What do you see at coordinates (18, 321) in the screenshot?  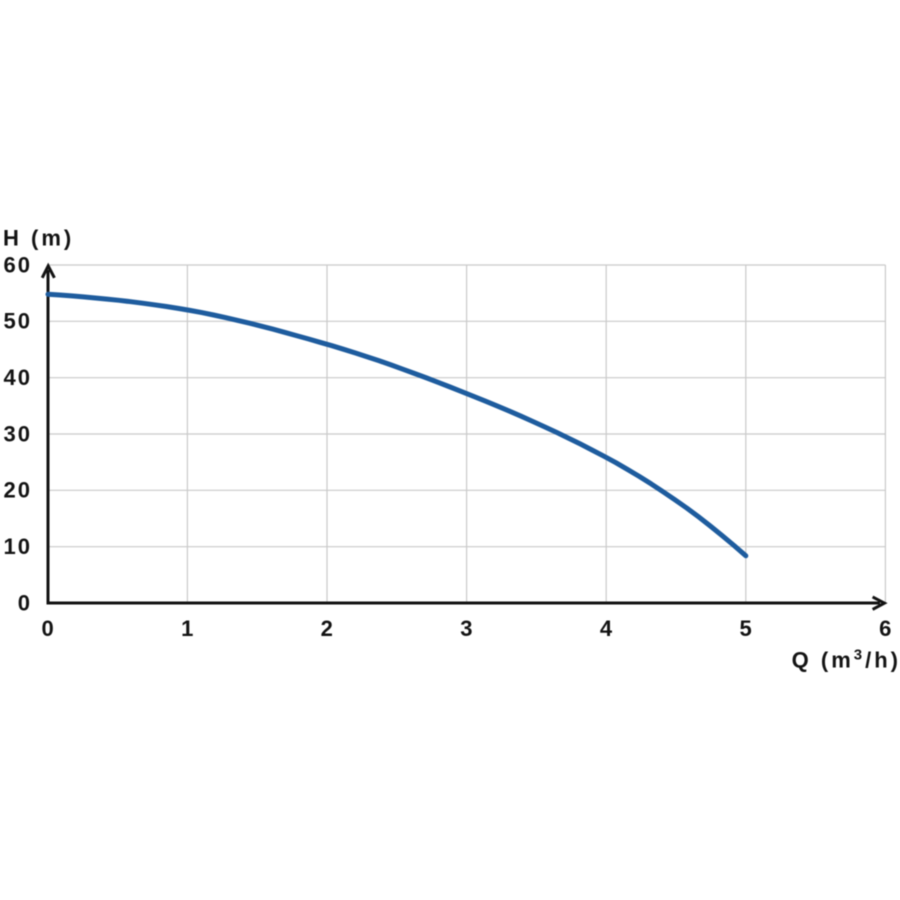 I see `svg-text: 50` at bounding box center [18, 321].